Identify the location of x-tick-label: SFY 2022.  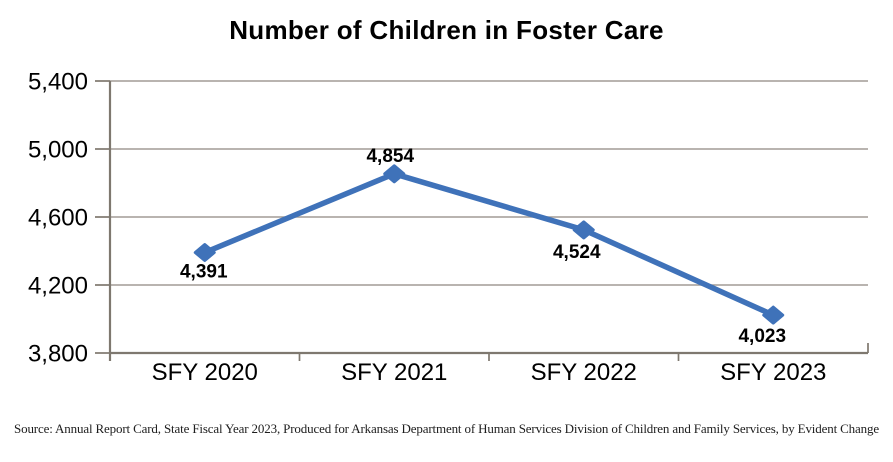
(584, 372).